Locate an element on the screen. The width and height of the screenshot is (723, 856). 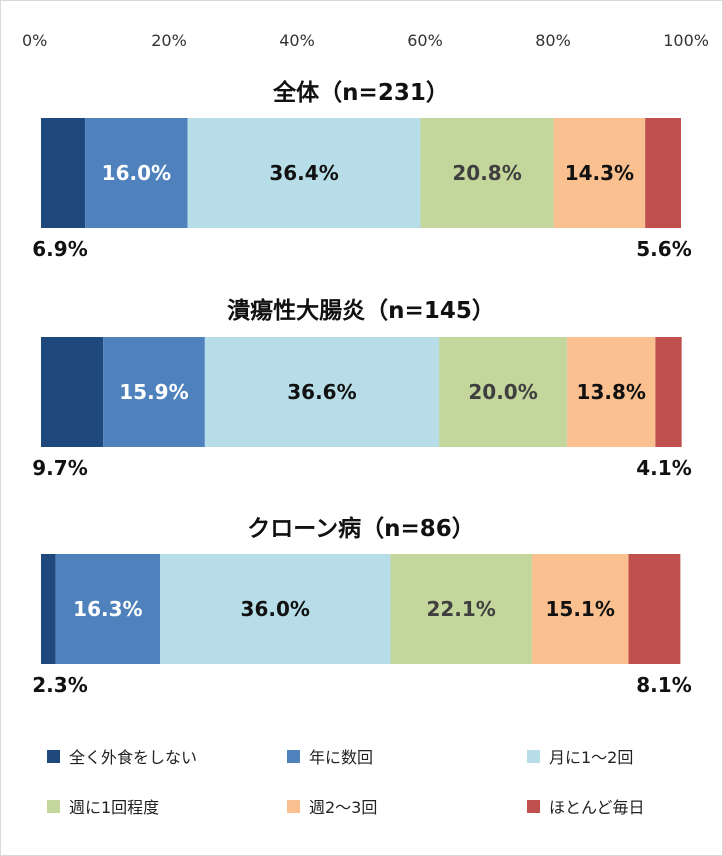
data-label-outside: 9.7% is located at coordinates (59, 468).